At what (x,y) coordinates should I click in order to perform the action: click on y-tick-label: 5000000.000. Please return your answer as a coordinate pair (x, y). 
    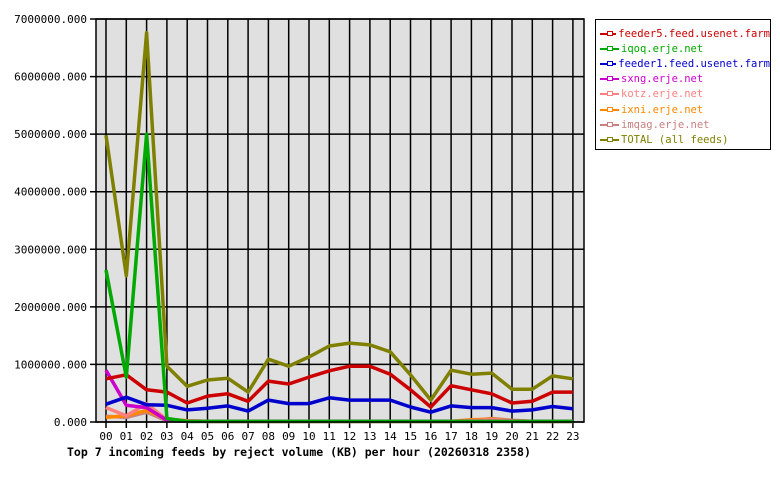
    Looking at the image, I should click on (50, 134).